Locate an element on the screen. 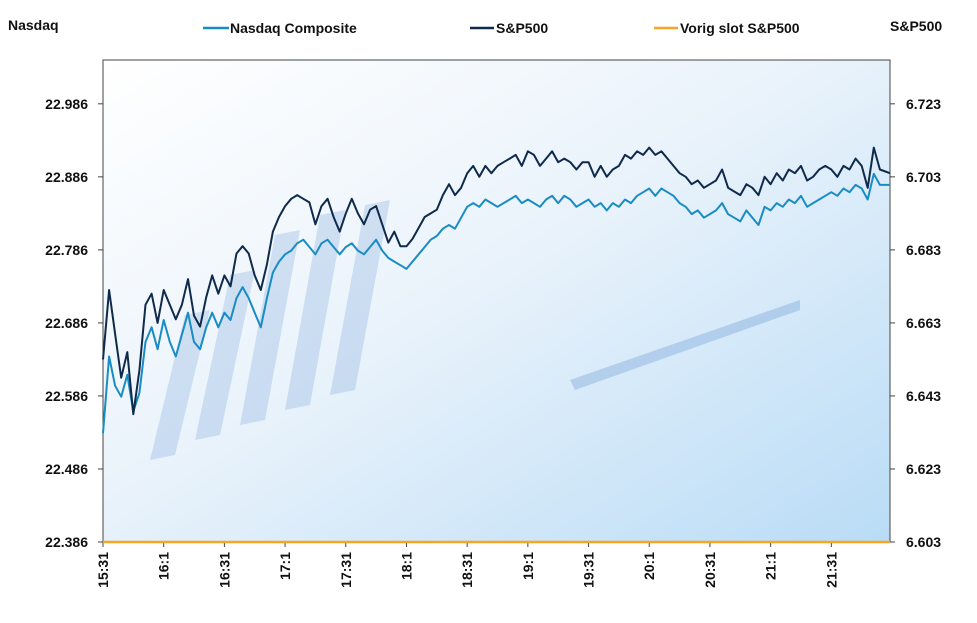 The image size is (977, 623). legend-label-previous-close: Vorig slot S&P500 is located at coordinates (740, 28).